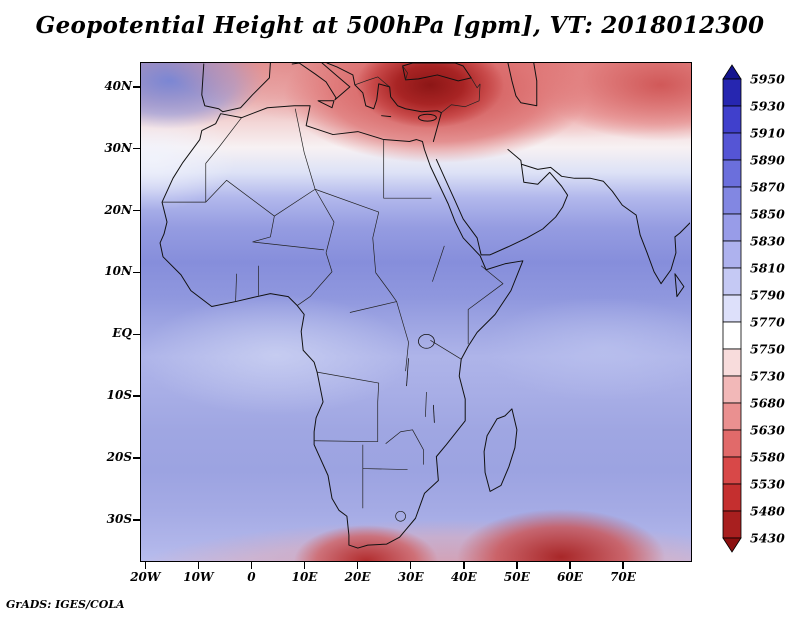  I want to click on colorbar-label: 5870, so click(767, 187).